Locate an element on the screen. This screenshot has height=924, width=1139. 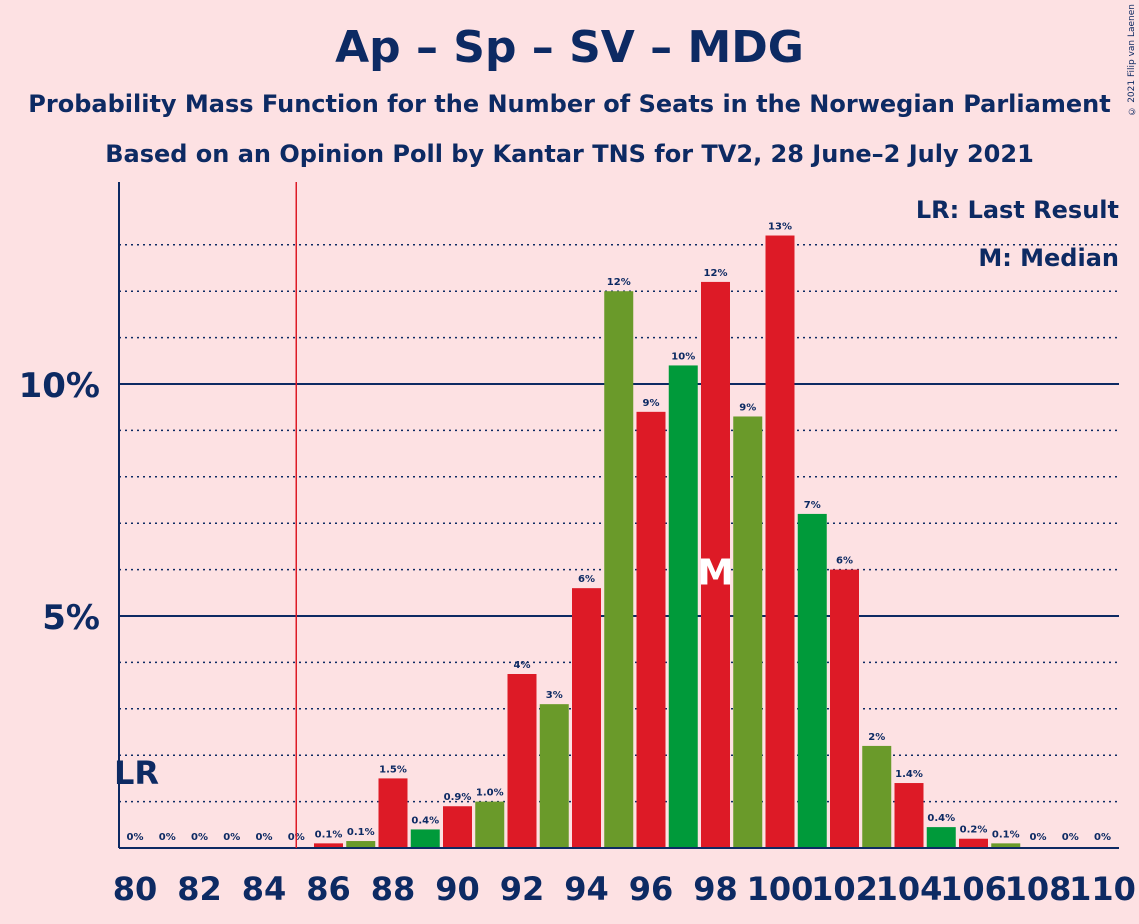
bar-value-label: 13% is located at coordinates (780, 227).